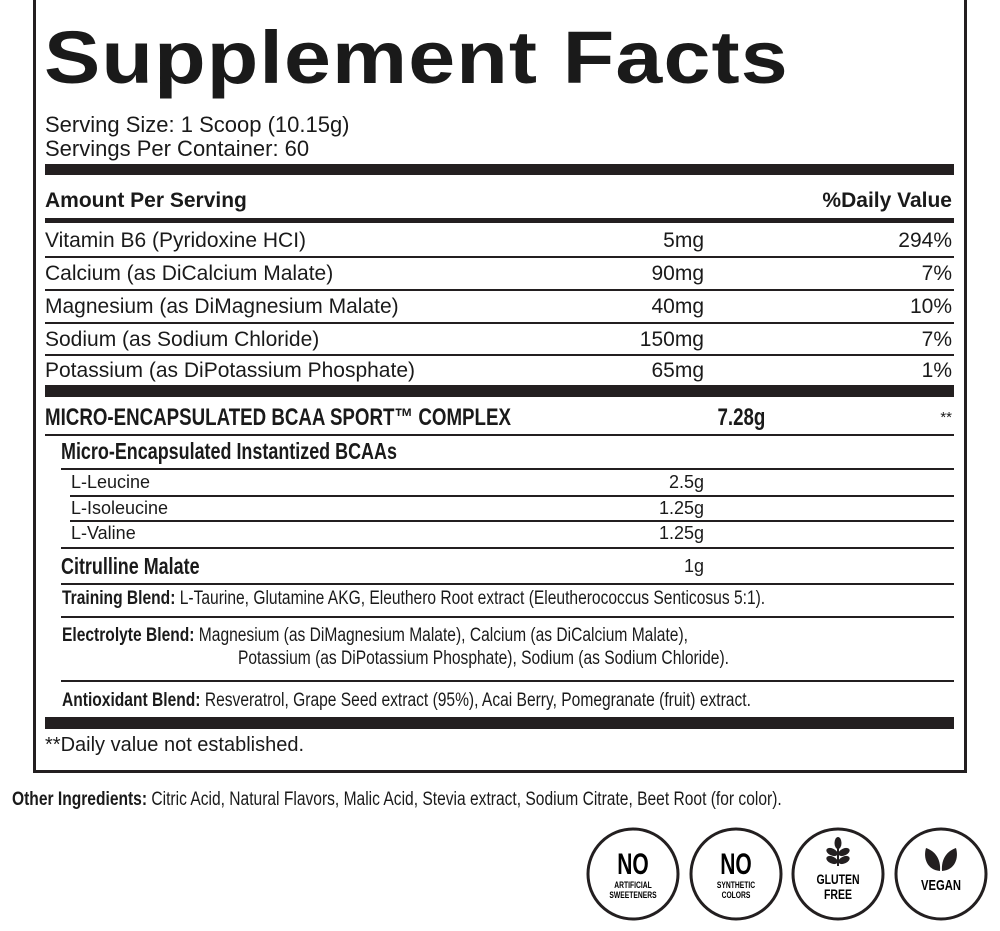 This screenshot has height=931, width=1000. I want to click on no-artificial-sweeteners-badge: NO ARTIFICIAL SWEETENERS, so click(633, 874).